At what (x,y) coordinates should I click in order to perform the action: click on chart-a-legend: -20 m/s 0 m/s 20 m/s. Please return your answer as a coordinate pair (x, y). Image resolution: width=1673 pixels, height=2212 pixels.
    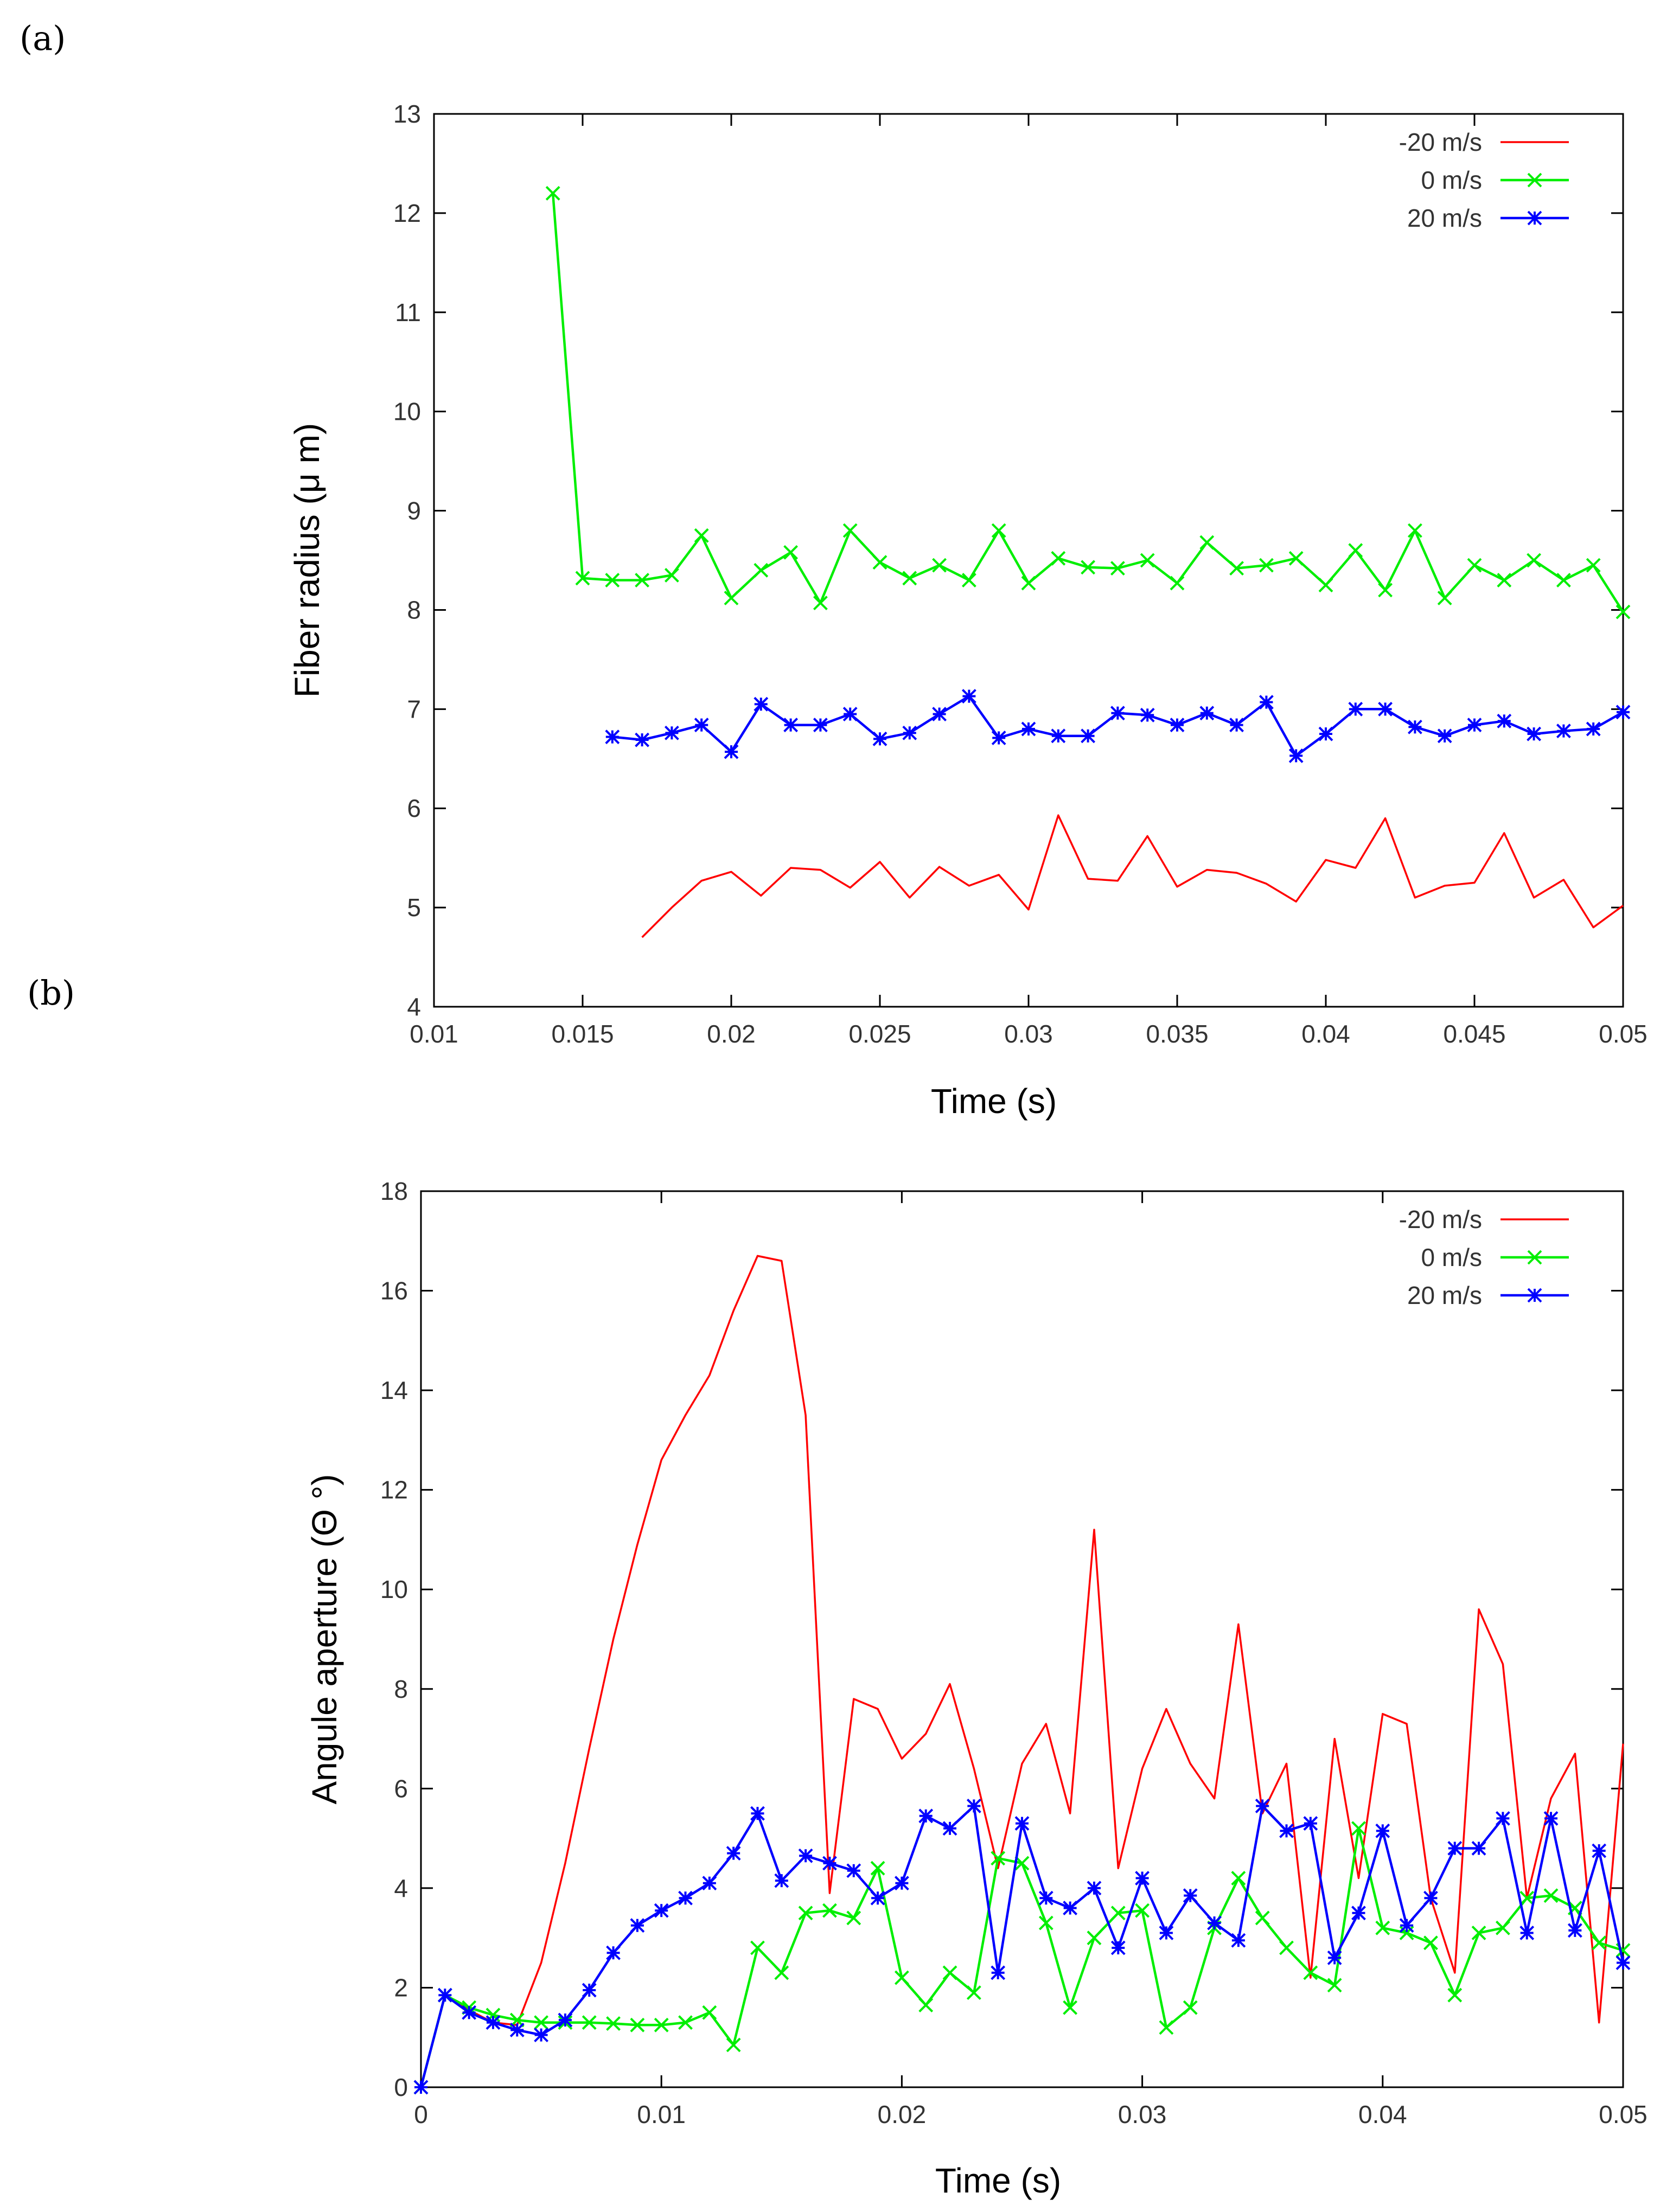
    Looking at the image, I should click on (1484, 180).